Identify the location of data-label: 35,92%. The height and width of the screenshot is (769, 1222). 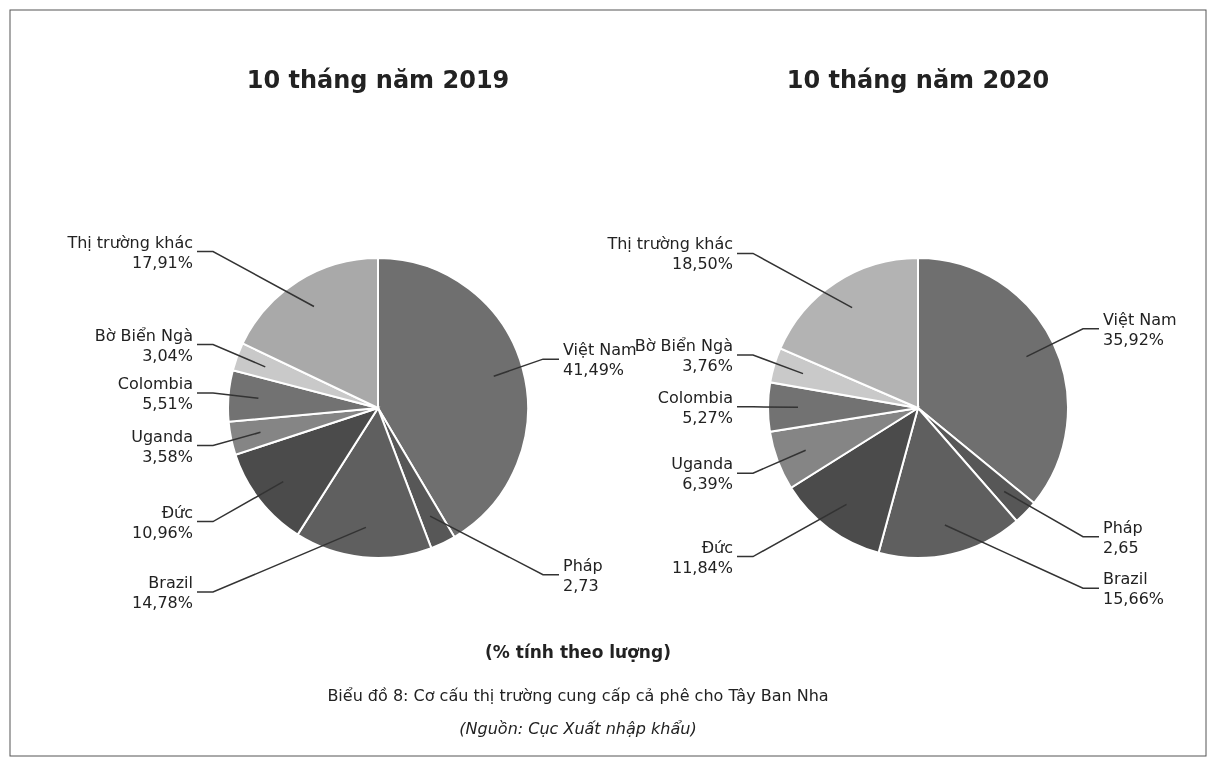
(1134, 339).